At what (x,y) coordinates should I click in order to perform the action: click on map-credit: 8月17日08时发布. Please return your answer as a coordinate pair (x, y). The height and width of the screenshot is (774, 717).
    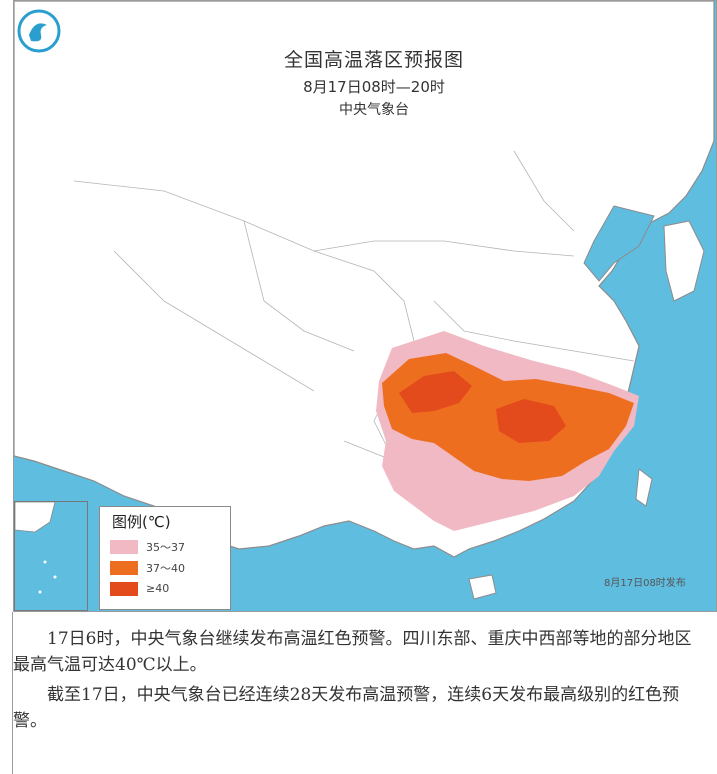
    Looking at the image, I should click on (645, 583).